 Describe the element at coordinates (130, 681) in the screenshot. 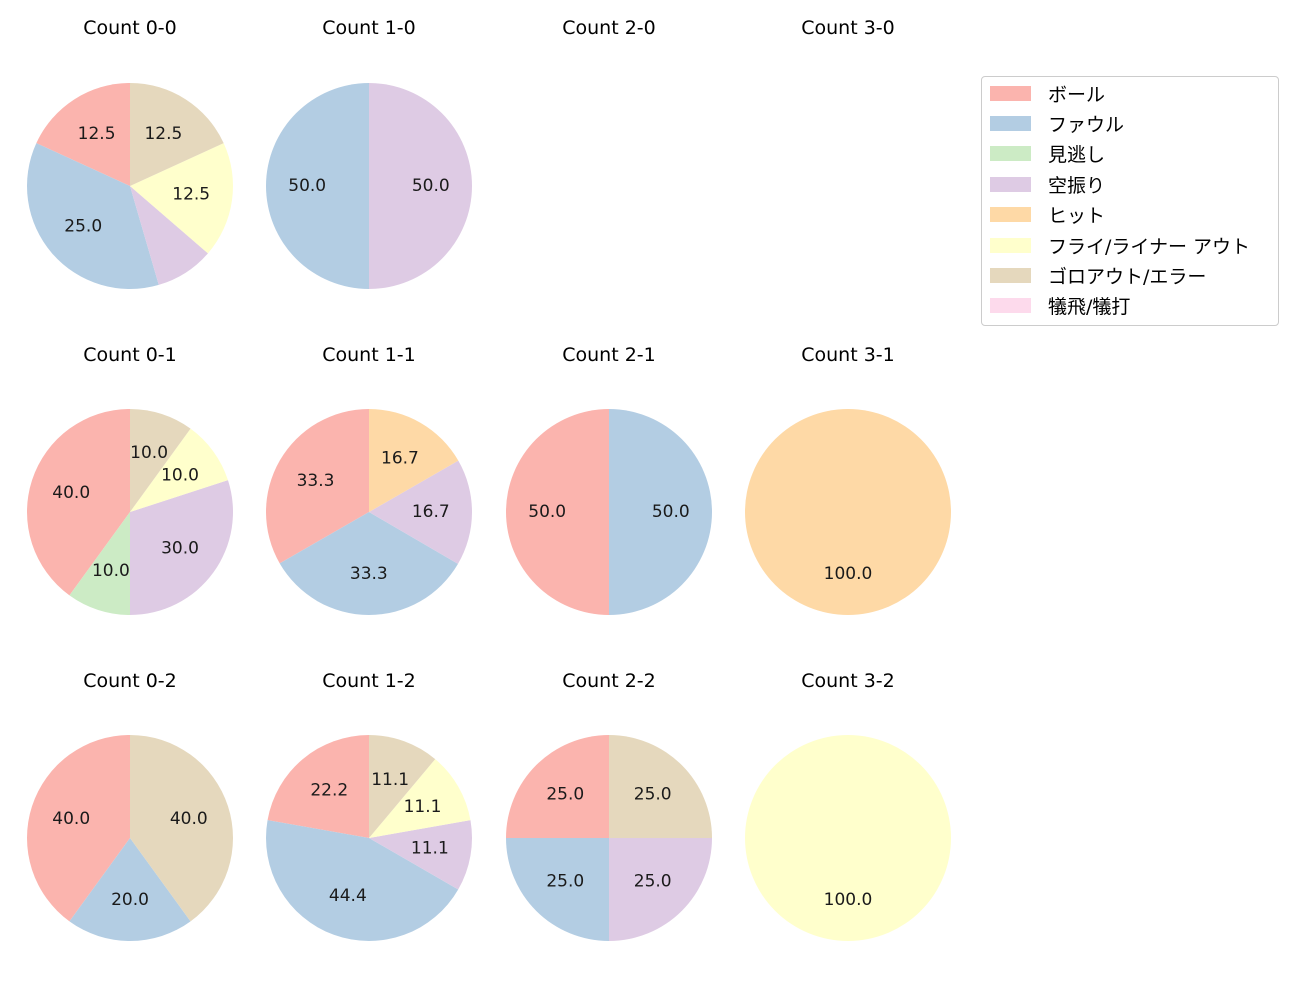

I see `pie-title: Count 0-2` at that location.